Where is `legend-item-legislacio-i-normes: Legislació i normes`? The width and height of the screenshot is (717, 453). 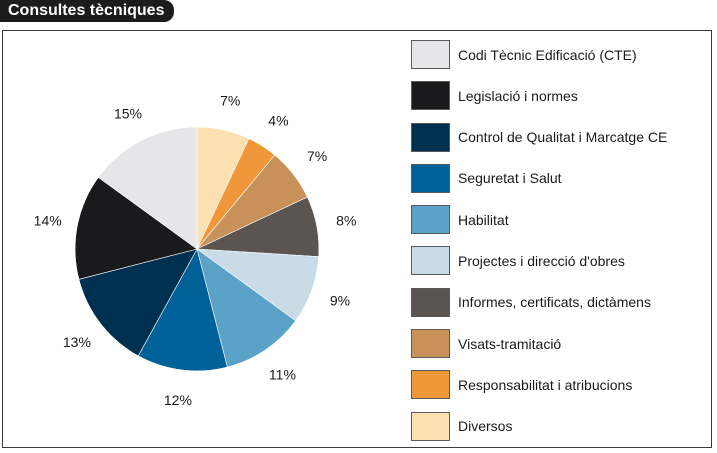
legend-item-legislacio-i-normes: Legislació i normes is located at coordinates (539, 96).